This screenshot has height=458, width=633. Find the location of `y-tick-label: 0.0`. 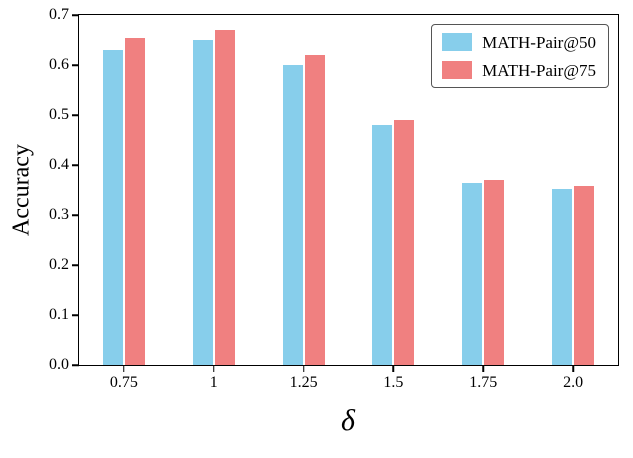

y-tick-label: 0.0 is located at coordinates (59, 364).